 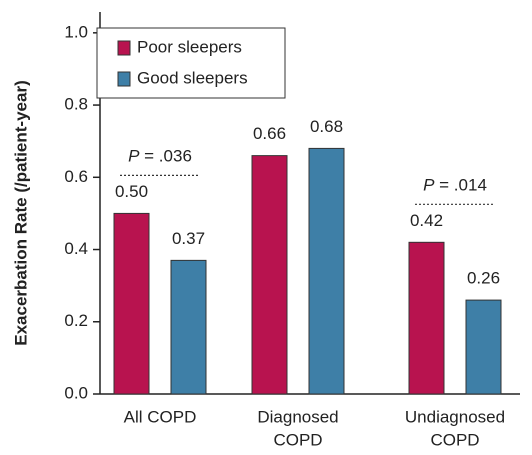 I want to click on value-label: 0.68, so click(x=326, y=126).